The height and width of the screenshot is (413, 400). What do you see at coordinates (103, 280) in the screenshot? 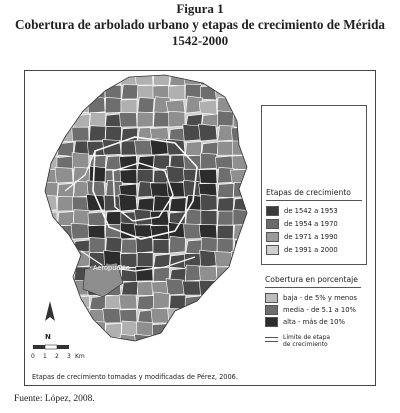
I see `airport-area` at bounding box center [103, 280].